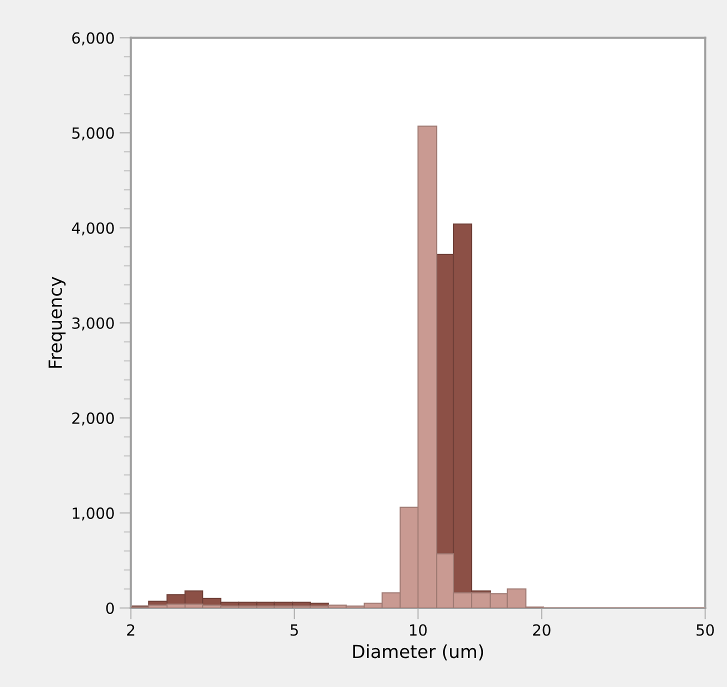 The width and height of the screenshot is (727, 687). Describe the element at coordinates (418, 652) in the screenshot. I see `x-axis-title: Diameter (um)` at that location.